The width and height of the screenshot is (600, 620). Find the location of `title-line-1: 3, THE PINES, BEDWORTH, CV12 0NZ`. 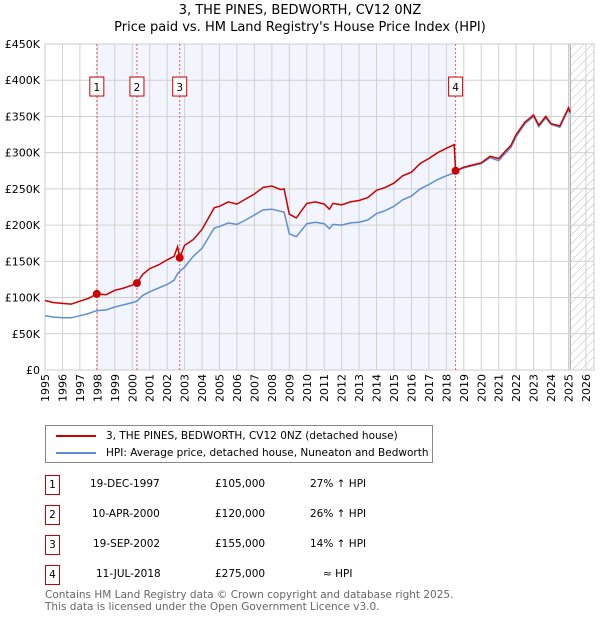

title-line-1: 3, THE PINES, BEDWORTH, CV12 0NZ is located at coordinates (300, 10).